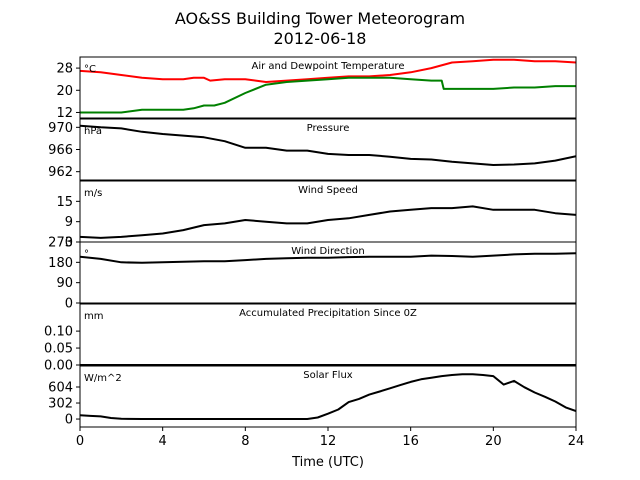 The height and width of the screenshot is (480, 640). Describe the element at coordinates (93, 131) in the screenshot. I see `panel-unit-label-1: hPa` at that location.